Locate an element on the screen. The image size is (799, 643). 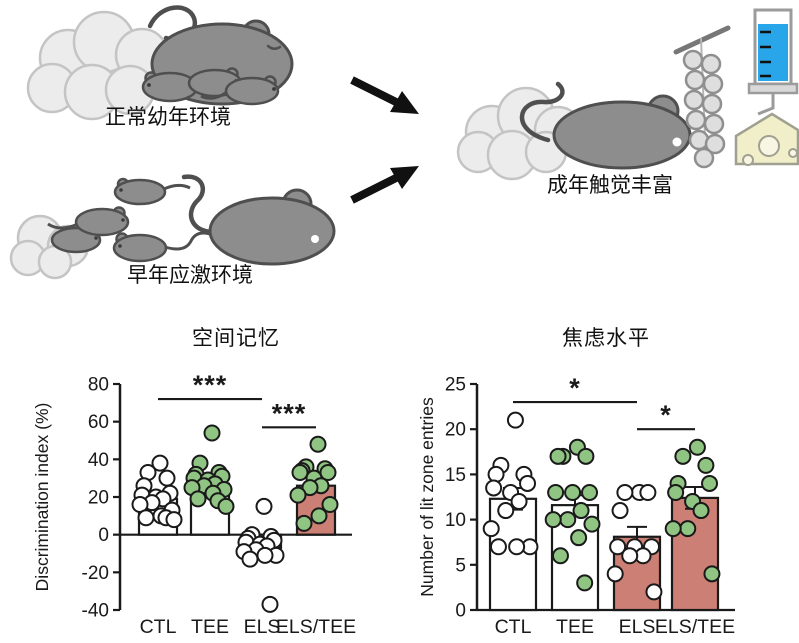
y-axis-label: Discrimination index (%) is located at coordinates (42, 497).